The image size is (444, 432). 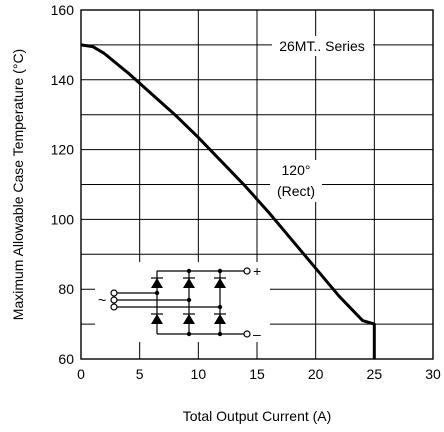 What do you see at coordinates (296, 170) in the screenshot?
I see `condition-label-angle: 120°` at bounding box center [296, 170].